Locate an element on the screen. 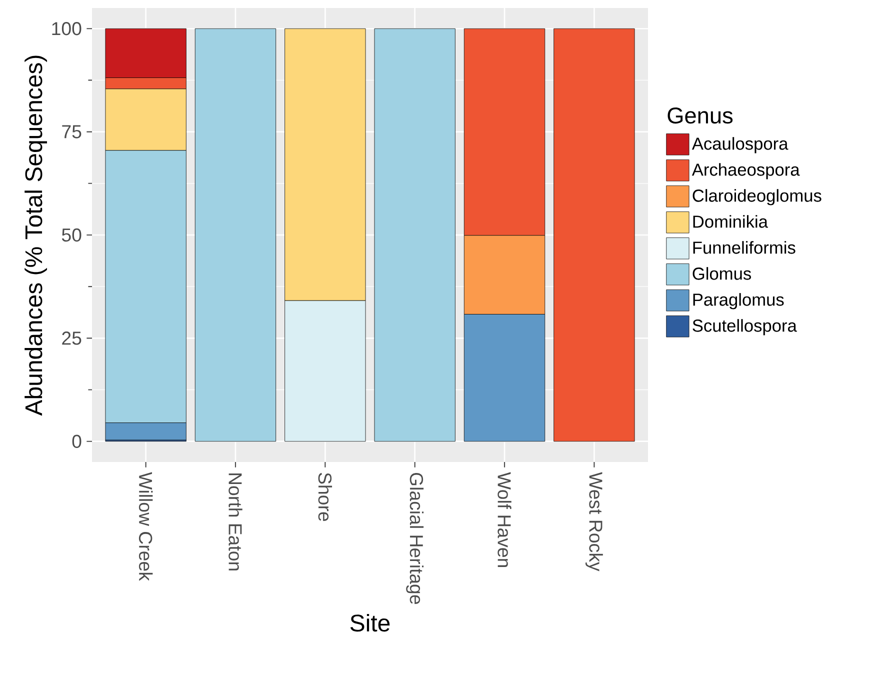 The width and height of the screenshot is (893, 678). x-tick-label: West Rocky is located at coordinates (594, 522).